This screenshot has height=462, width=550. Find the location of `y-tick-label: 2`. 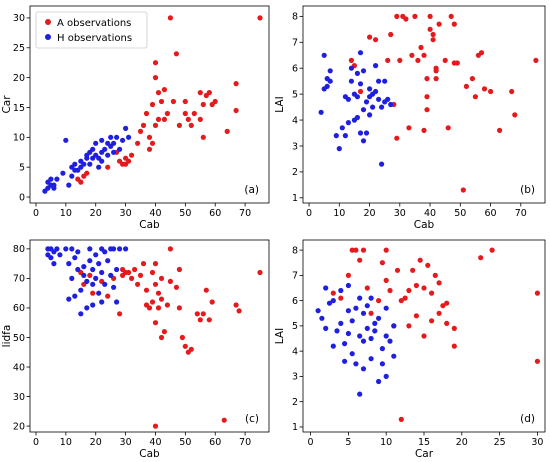

y-tick-label: 2 is located at coordinates (295, 172).